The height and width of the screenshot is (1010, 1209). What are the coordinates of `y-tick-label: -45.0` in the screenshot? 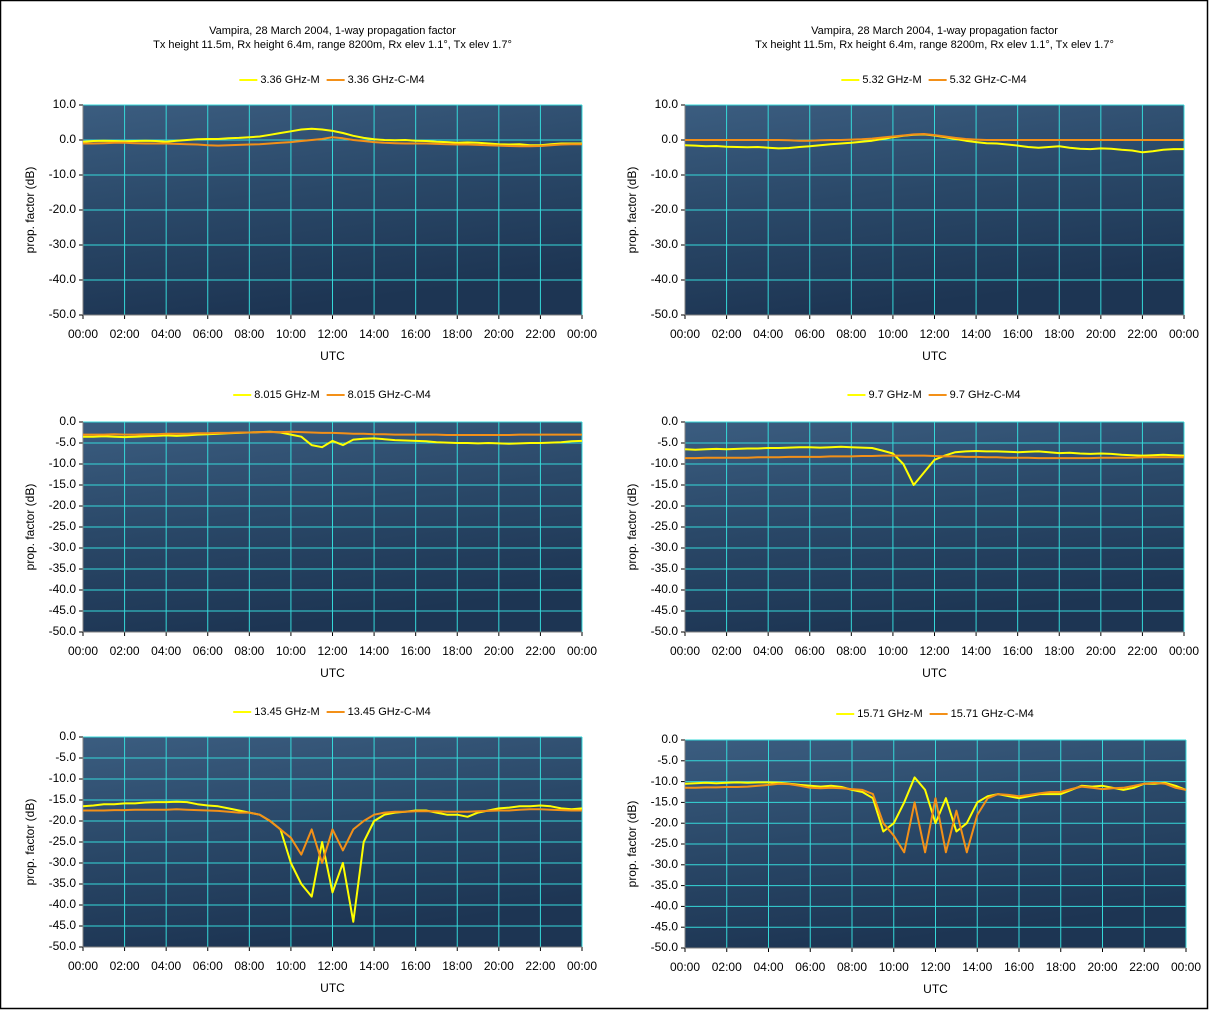 It's located at (665, 610).